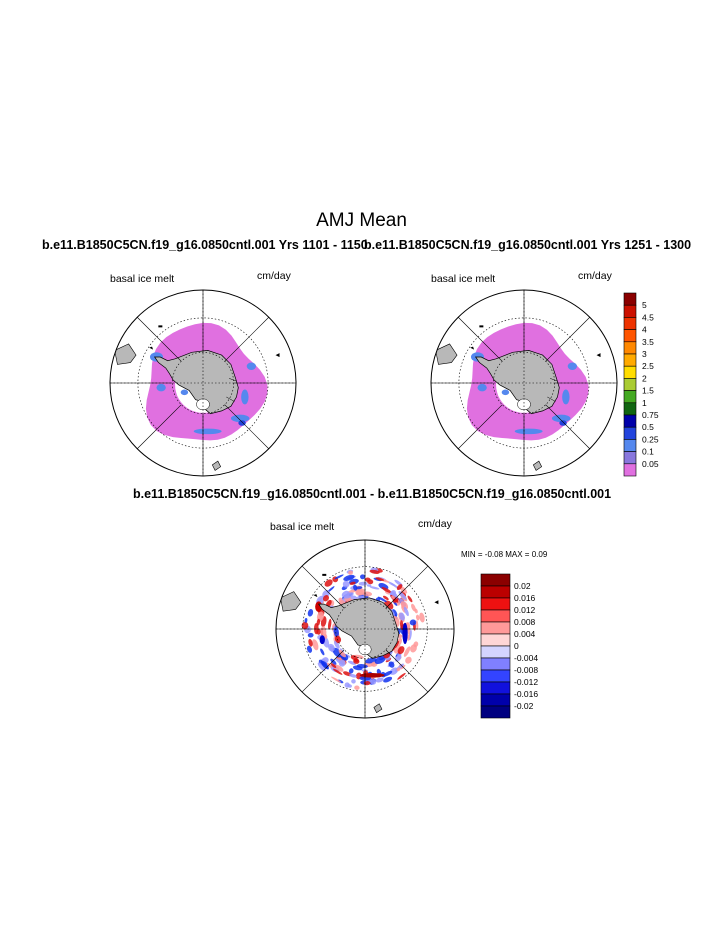  What do you see at coordinates (644, 378) in the screenshot?
I see `colorbar-label: 2` at bounding box center [644, 378].